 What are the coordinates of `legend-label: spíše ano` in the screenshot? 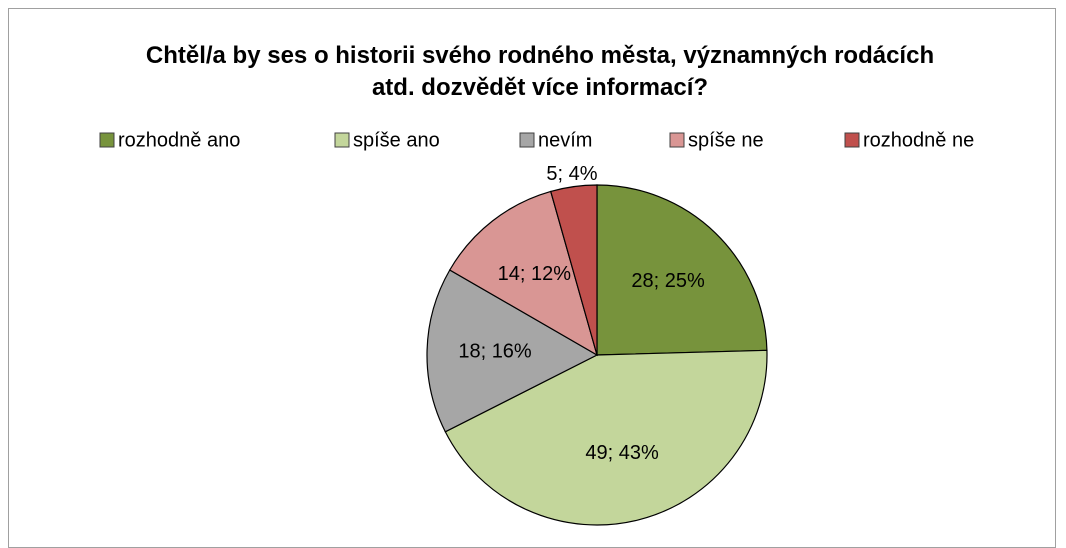 It's located at (396, 140).